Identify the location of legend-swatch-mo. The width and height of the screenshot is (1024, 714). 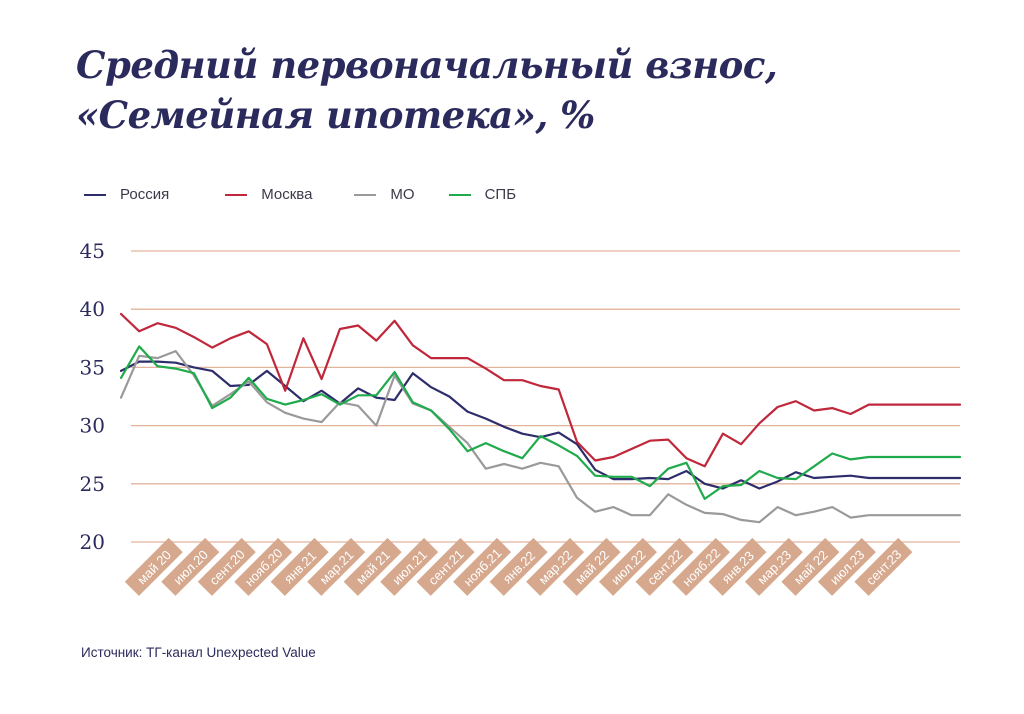
(365, 194).